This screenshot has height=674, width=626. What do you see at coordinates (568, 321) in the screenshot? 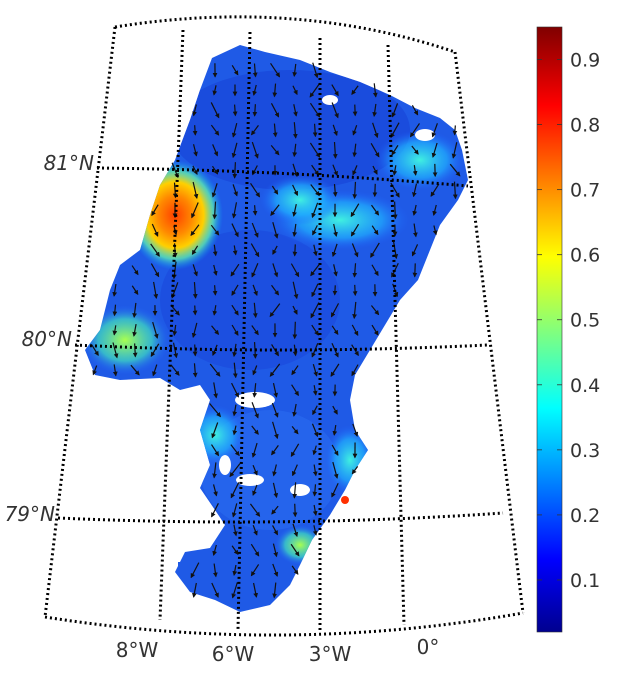
I see `colorbar-ticks: 0.1 0.2 0.3 0.4 0.5 0.6 0.7 0.8 0.9` at bounding box center [568, 321].